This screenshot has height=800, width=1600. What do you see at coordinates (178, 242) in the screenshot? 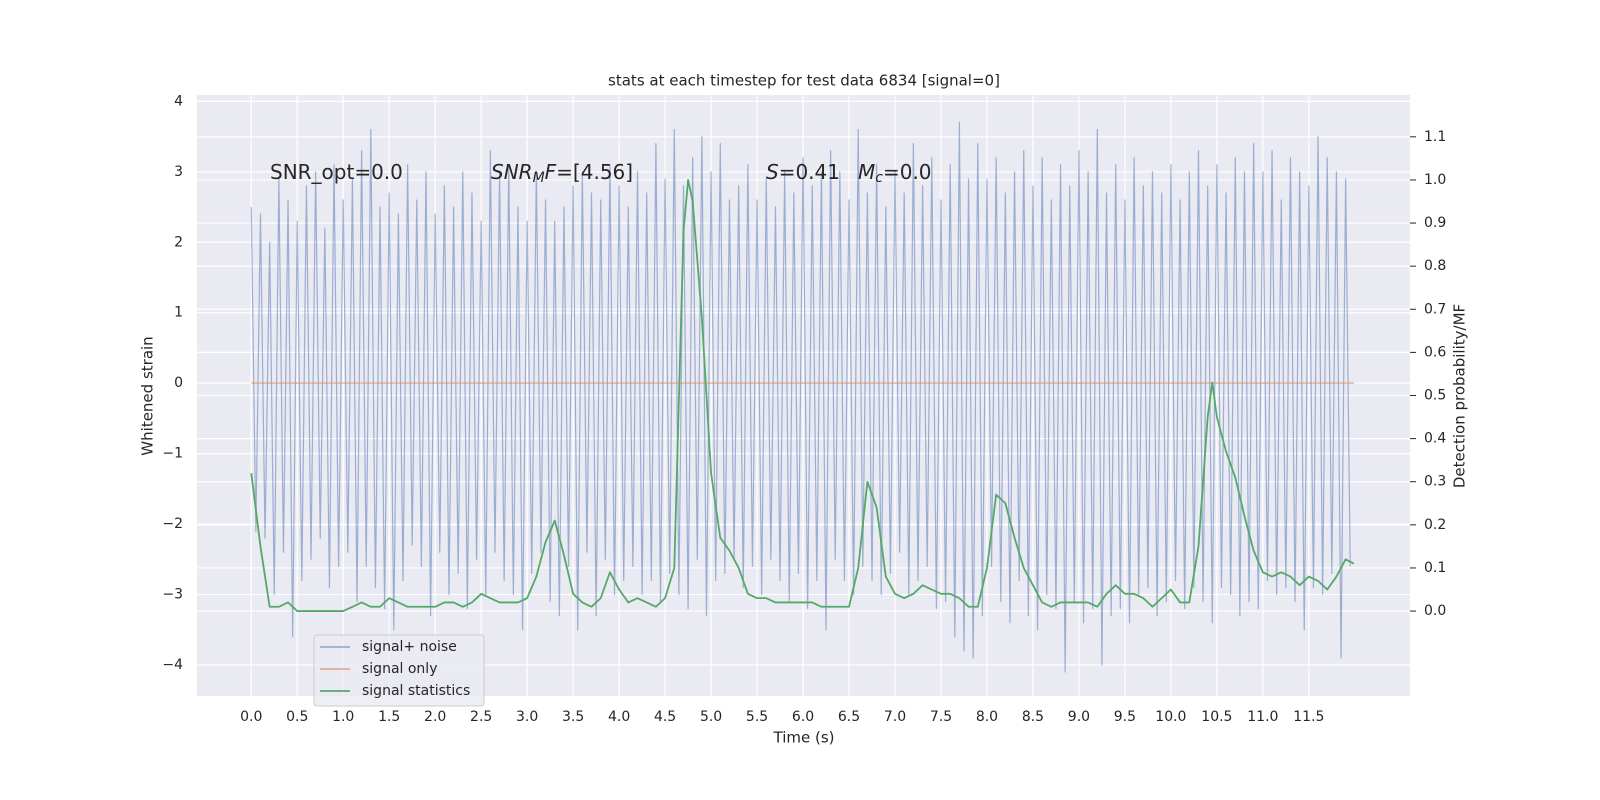
I see `y-tick-label: 2` at bounding box center [178, 242].